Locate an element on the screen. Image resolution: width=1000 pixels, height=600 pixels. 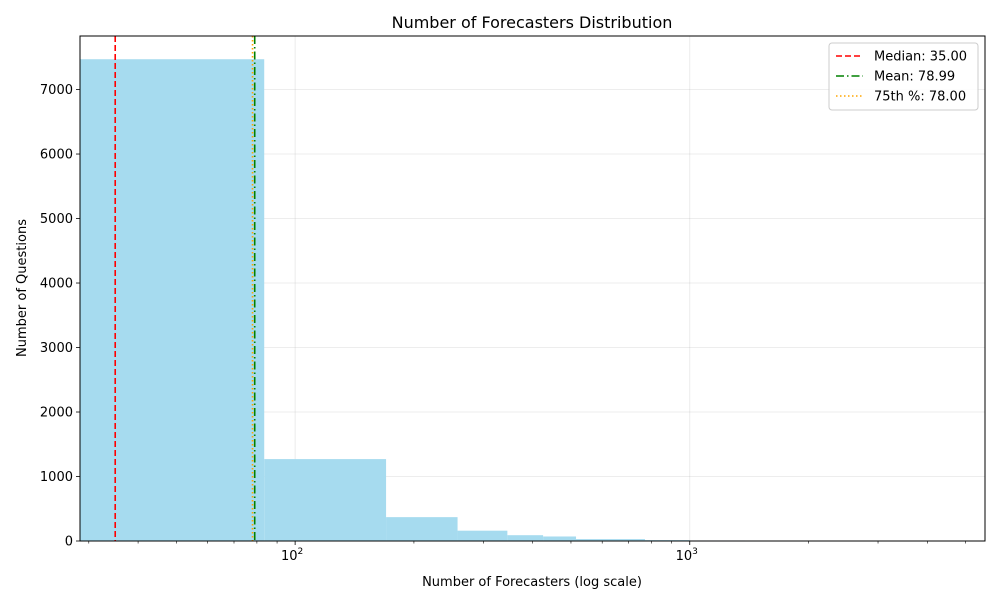
y-axis-ticks: 0 1000 2000 3000 4000 5000 6000 7000 is located at coordinates (60, 316).